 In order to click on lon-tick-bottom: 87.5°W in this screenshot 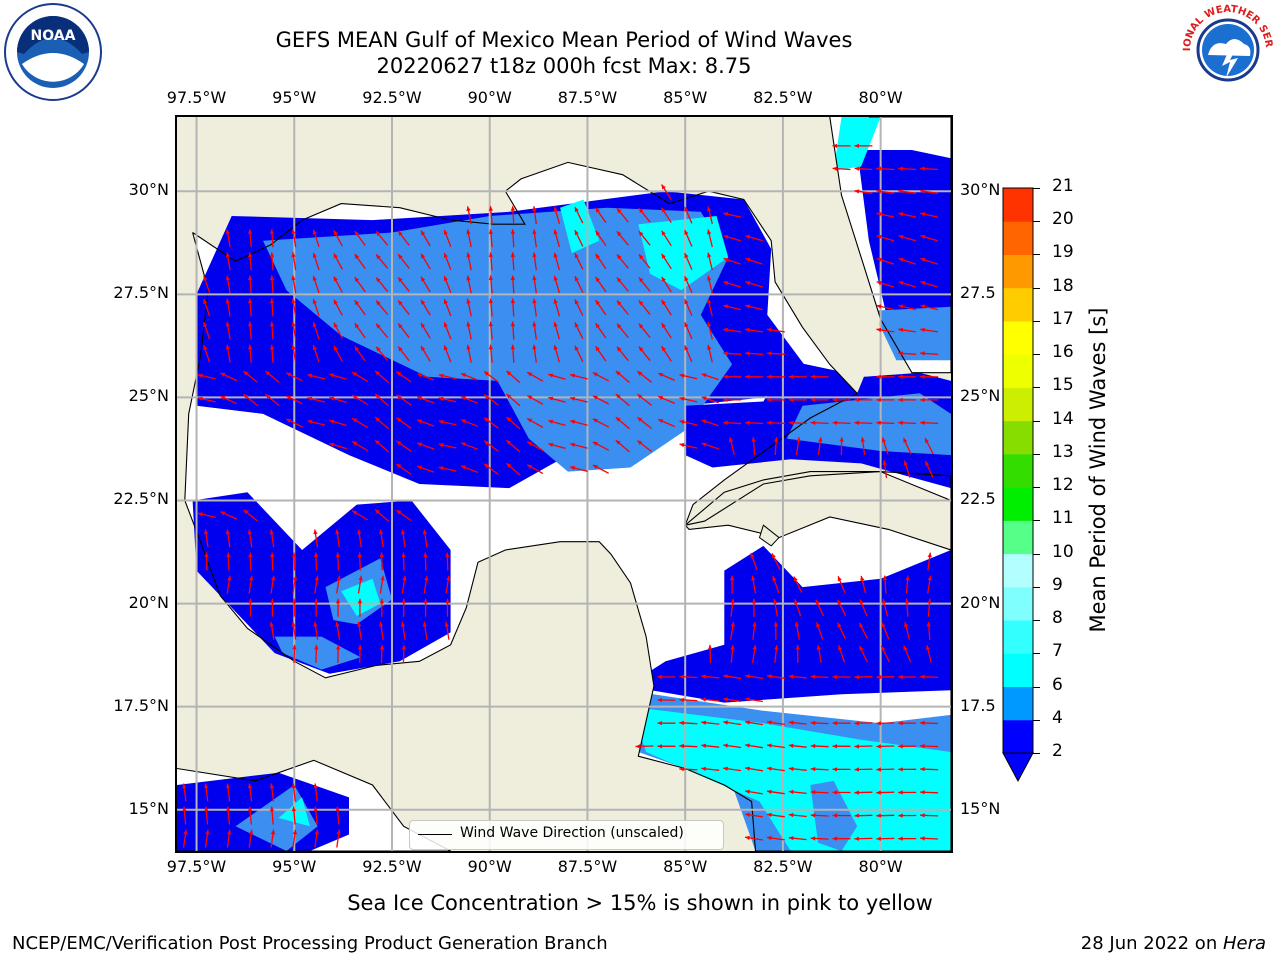, I will do `click(587, 866)`.